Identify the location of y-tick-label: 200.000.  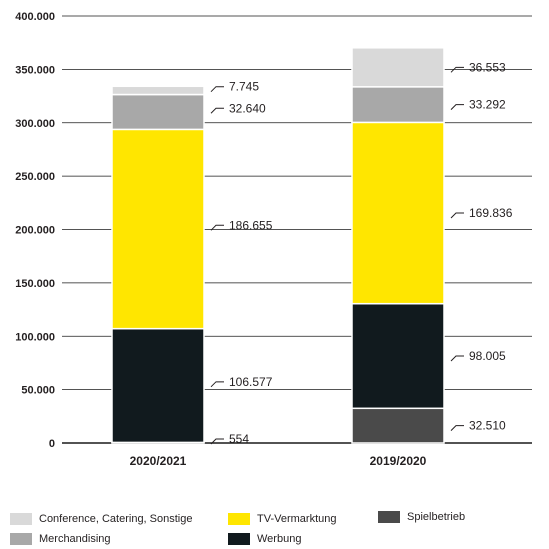
(35, 231).